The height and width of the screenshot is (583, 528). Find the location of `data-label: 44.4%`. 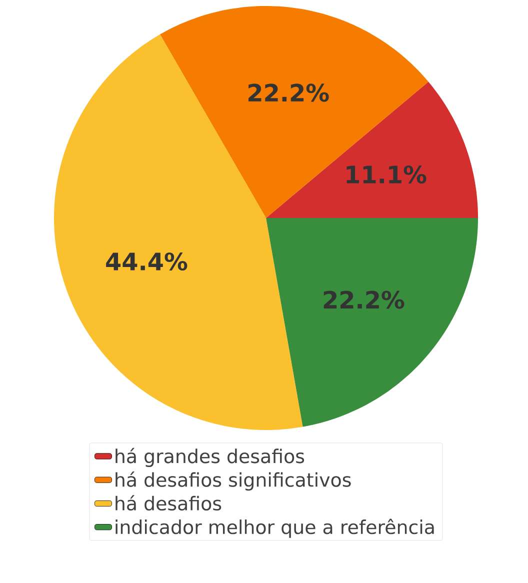

data-label: 44.4% is located at coordinates (147, 261).